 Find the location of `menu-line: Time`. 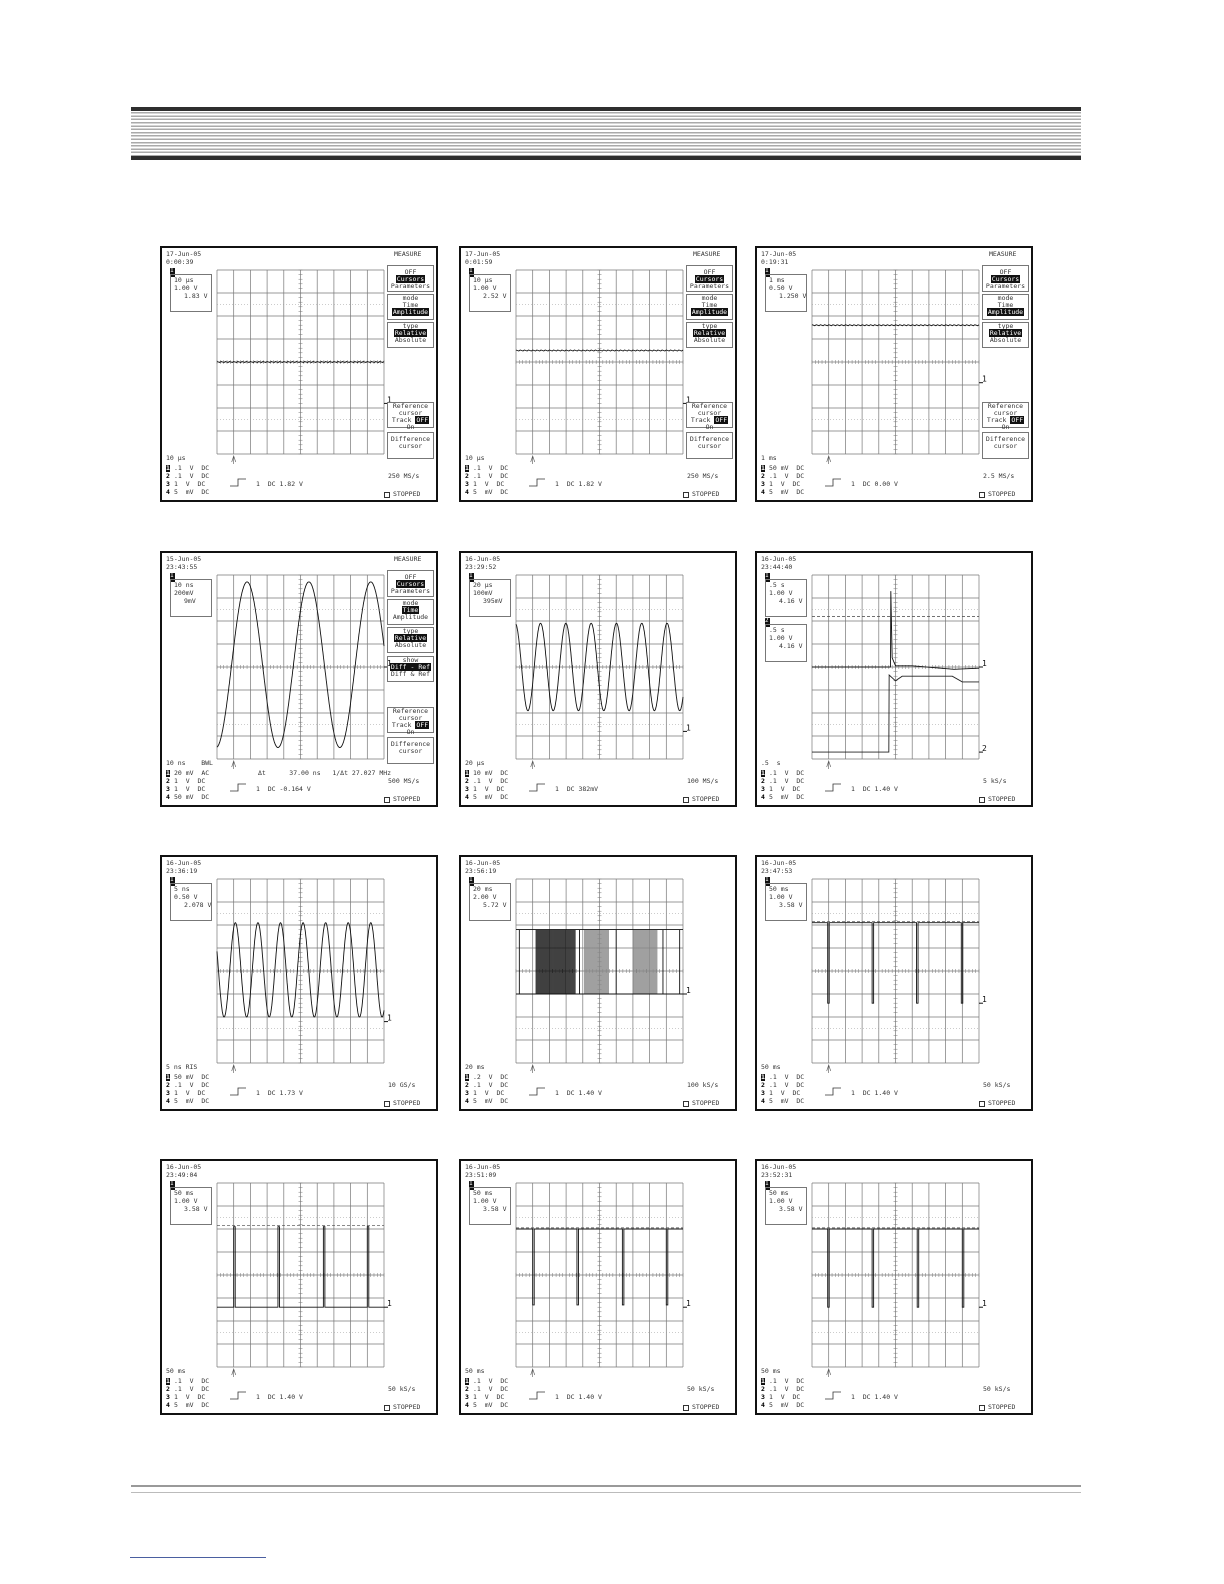

menu-line: Time is located at coordinates (410, 305).